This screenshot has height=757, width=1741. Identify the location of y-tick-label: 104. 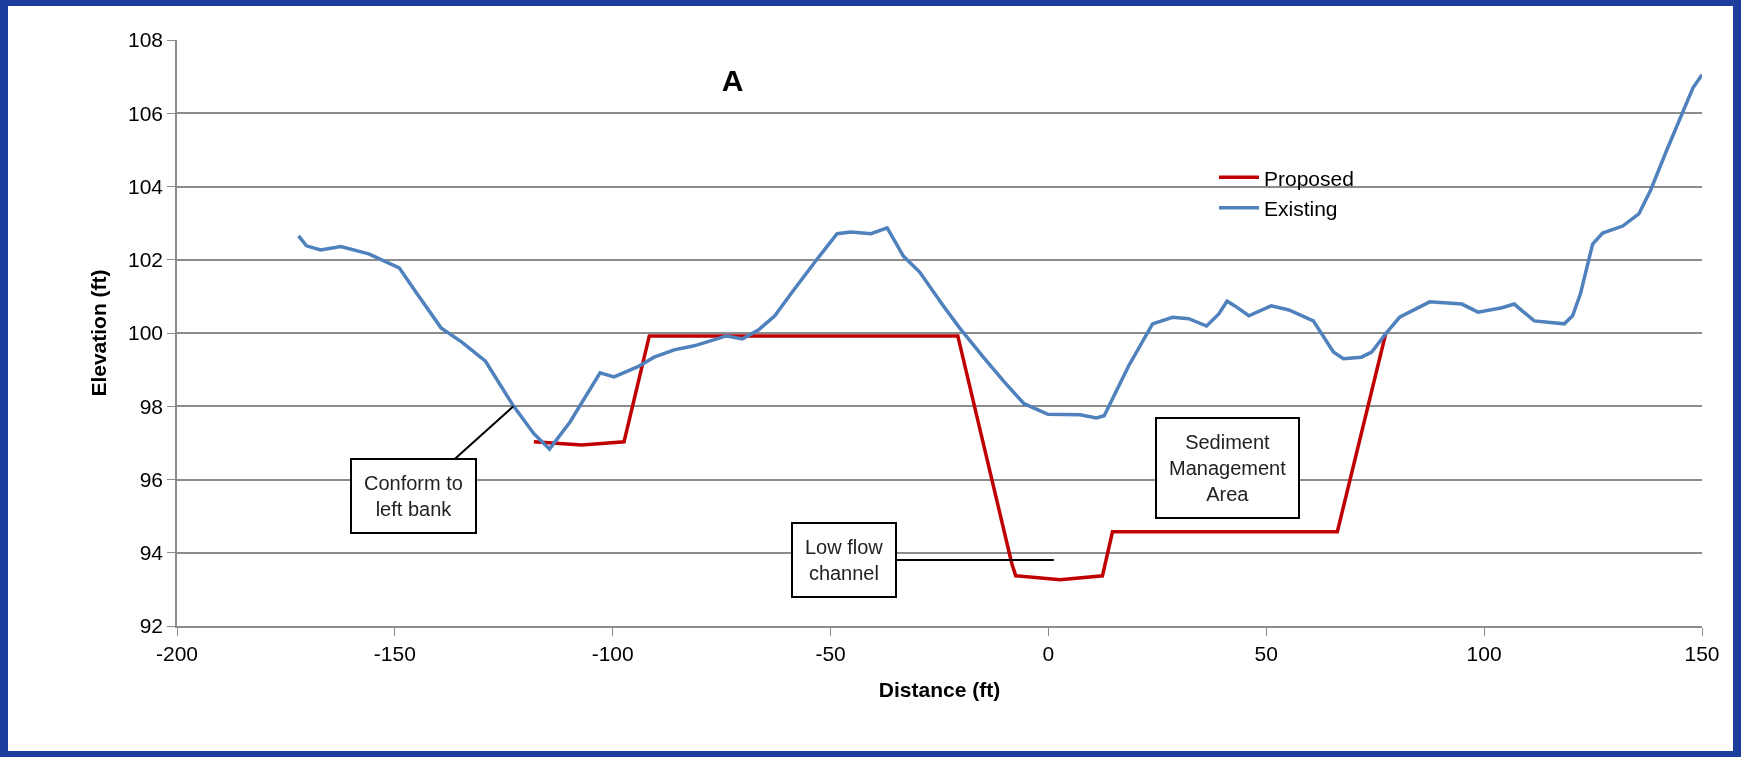
(146, 186).